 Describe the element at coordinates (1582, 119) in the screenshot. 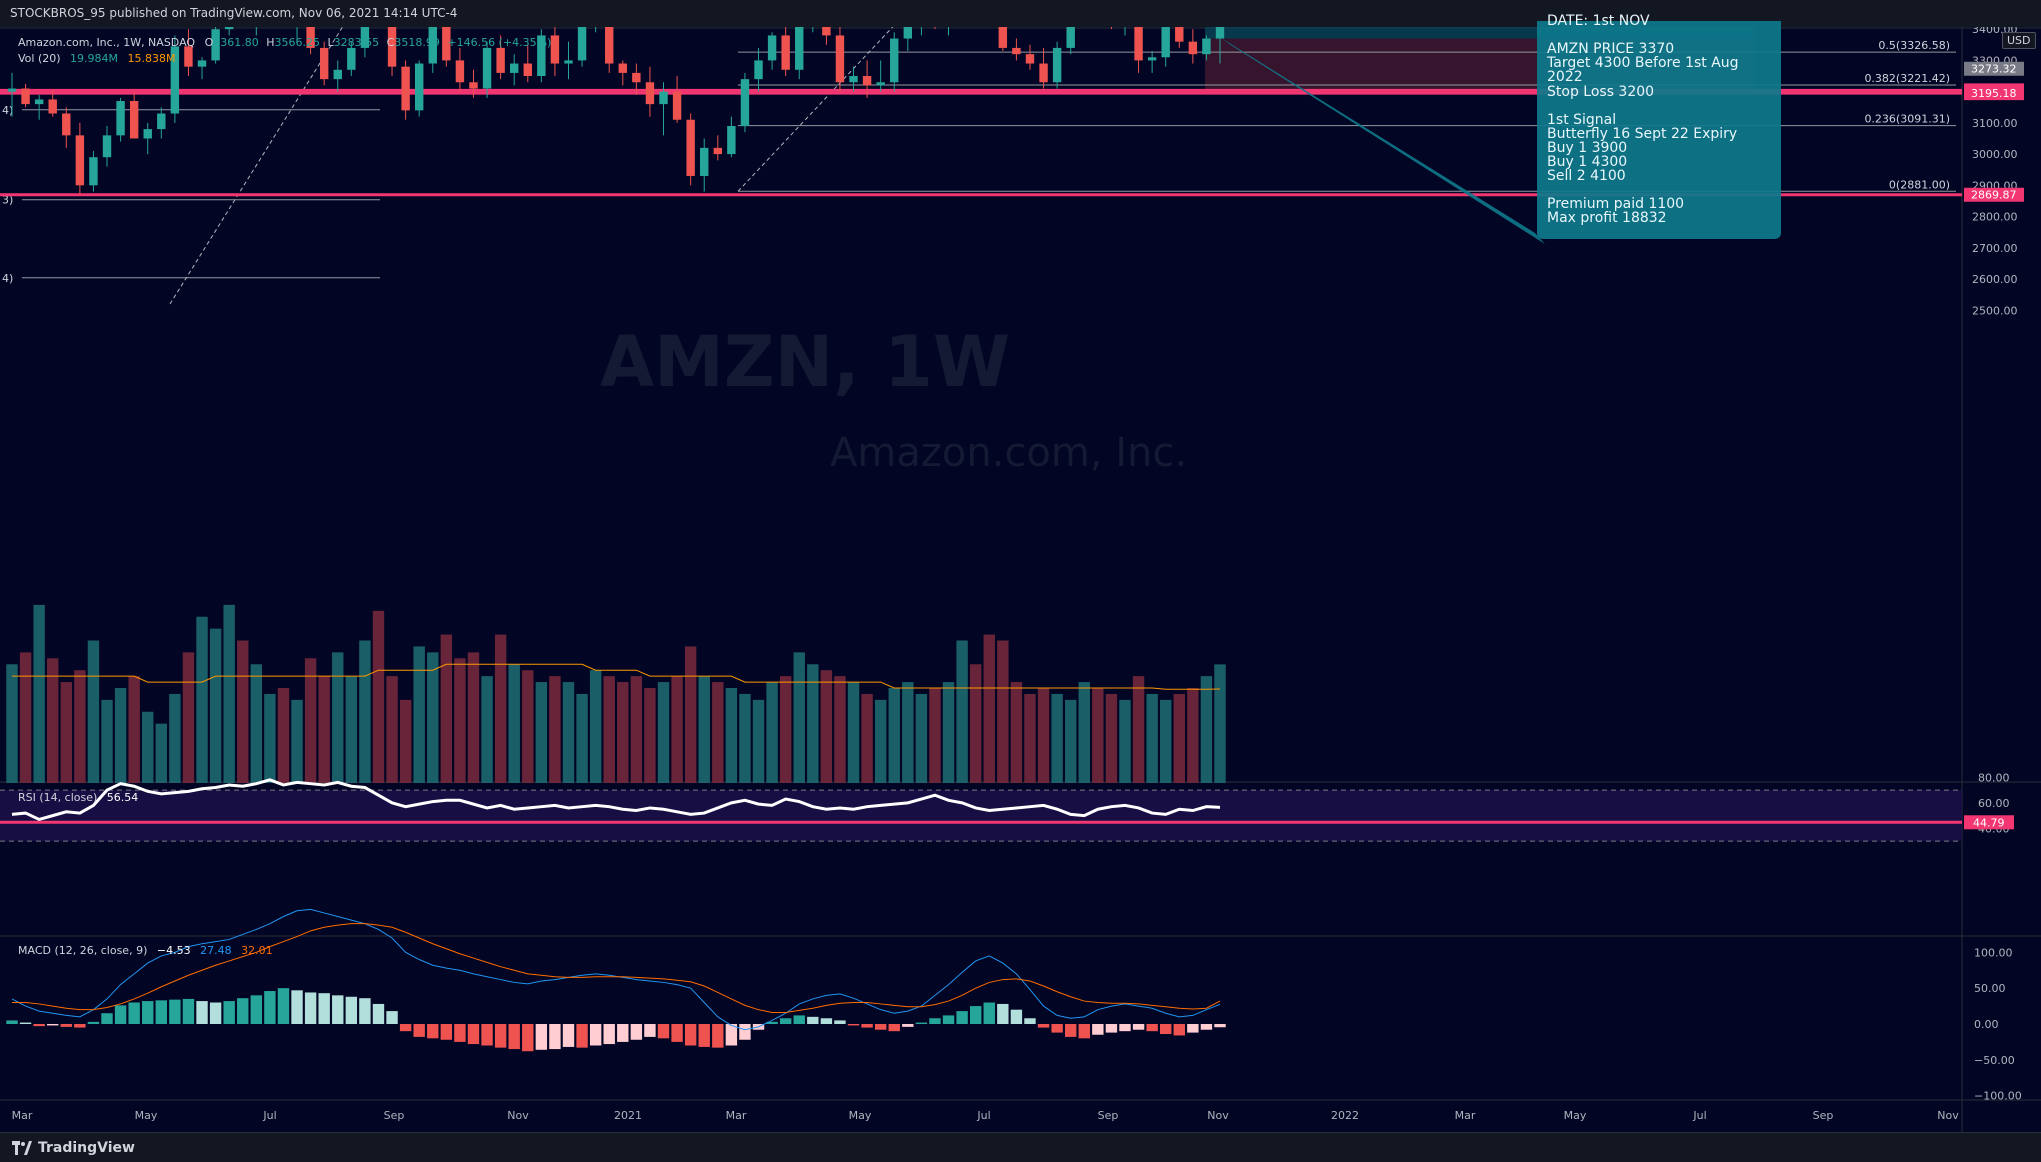

I see `note-line: 1st Signal` at that location.